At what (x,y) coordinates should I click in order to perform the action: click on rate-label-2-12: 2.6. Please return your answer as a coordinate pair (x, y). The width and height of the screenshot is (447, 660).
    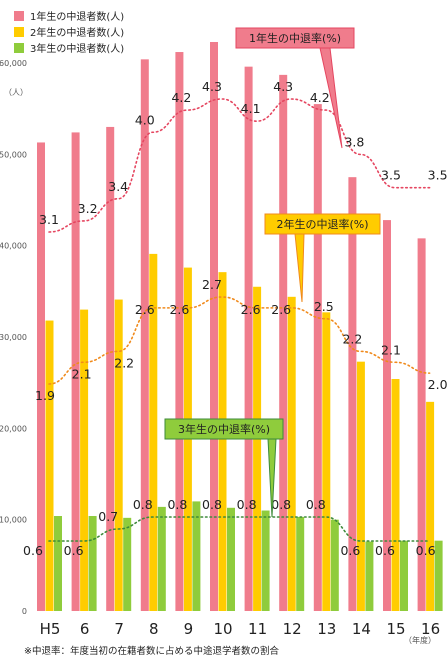
    Looking at the image, I should click on (281, 309).